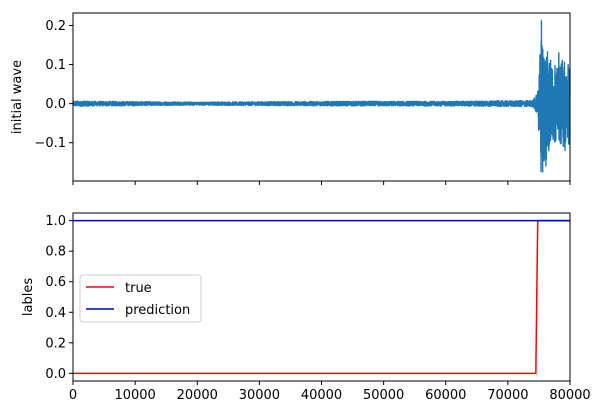 Image resolution: width=601 pixels, height=416 pixels. What do you see at coordinates (445, 395) in the screenshot?
I see `bottom-xtick-label: 60000` at bounding box center [445, 395].